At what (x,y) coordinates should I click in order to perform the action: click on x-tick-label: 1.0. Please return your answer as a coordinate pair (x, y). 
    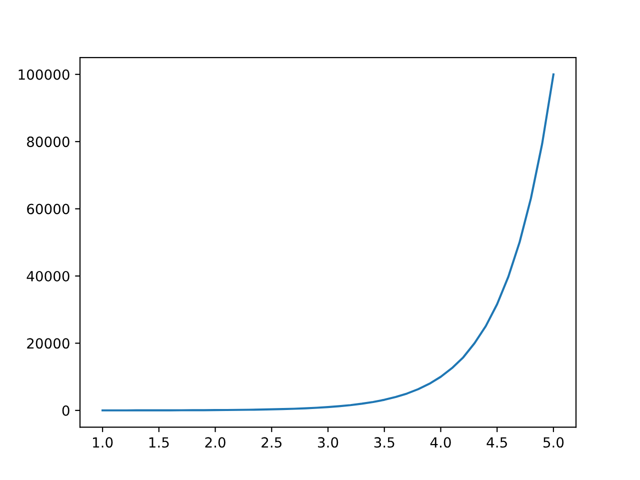
    Looking at the image, I should click on (103, 442).